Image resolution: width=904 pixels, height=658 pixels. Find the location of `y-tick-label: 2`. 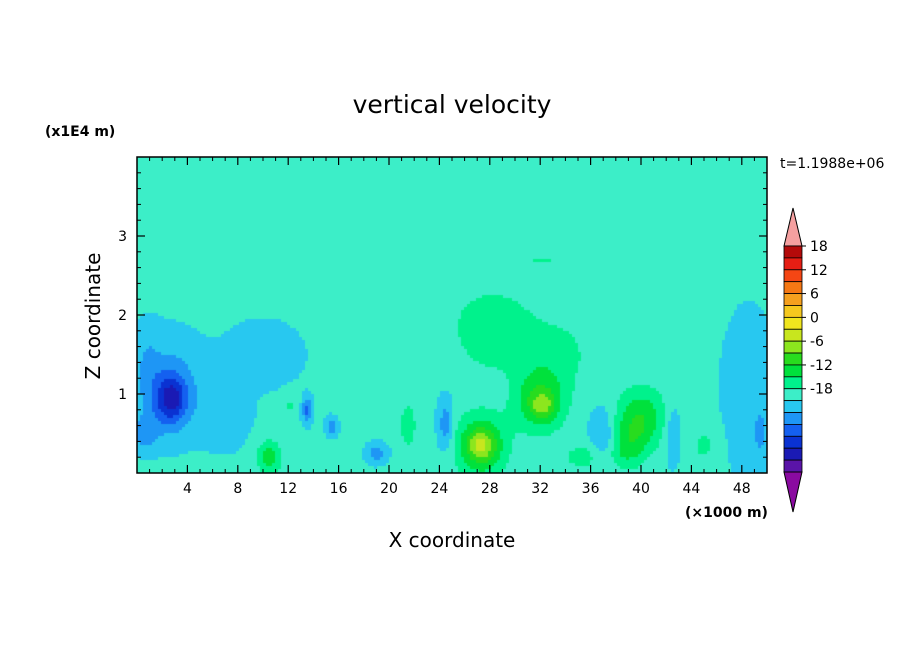

y-tick-label: 2 is located at coordinates (122, 316).